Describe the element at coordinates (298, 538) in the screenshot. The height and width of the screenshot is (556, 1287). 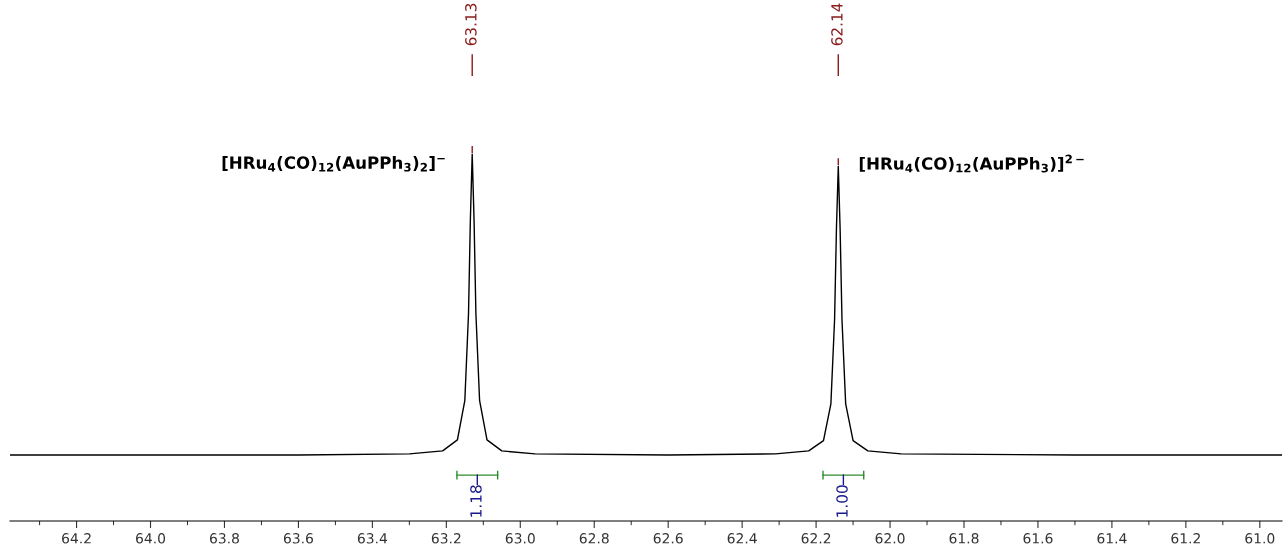
I see `x-tick-label: 63.6` at that location.